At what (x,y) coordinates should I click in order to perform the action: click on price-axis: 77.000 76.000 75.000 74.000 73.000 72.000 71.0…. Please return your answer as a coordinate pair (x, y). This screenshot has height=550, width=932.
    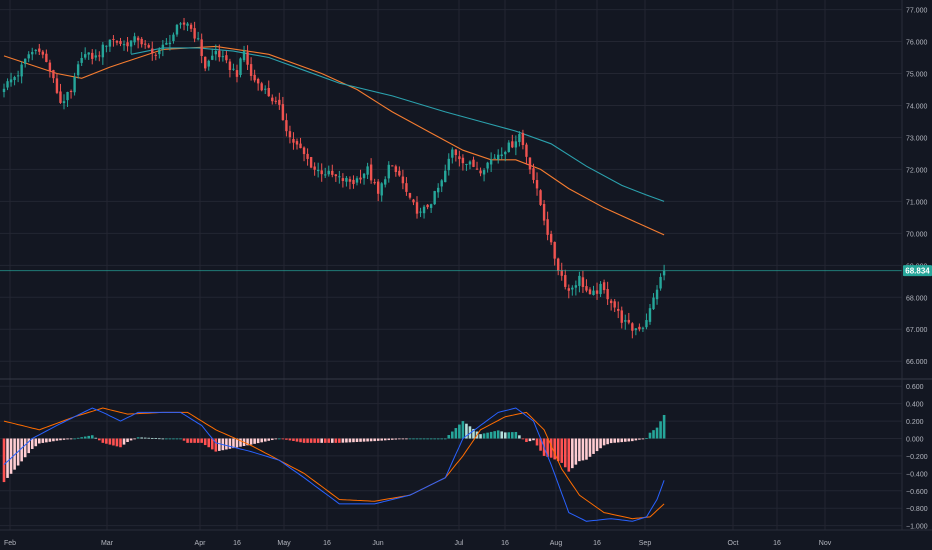
    Looking at the image, I should click on (917, 187).